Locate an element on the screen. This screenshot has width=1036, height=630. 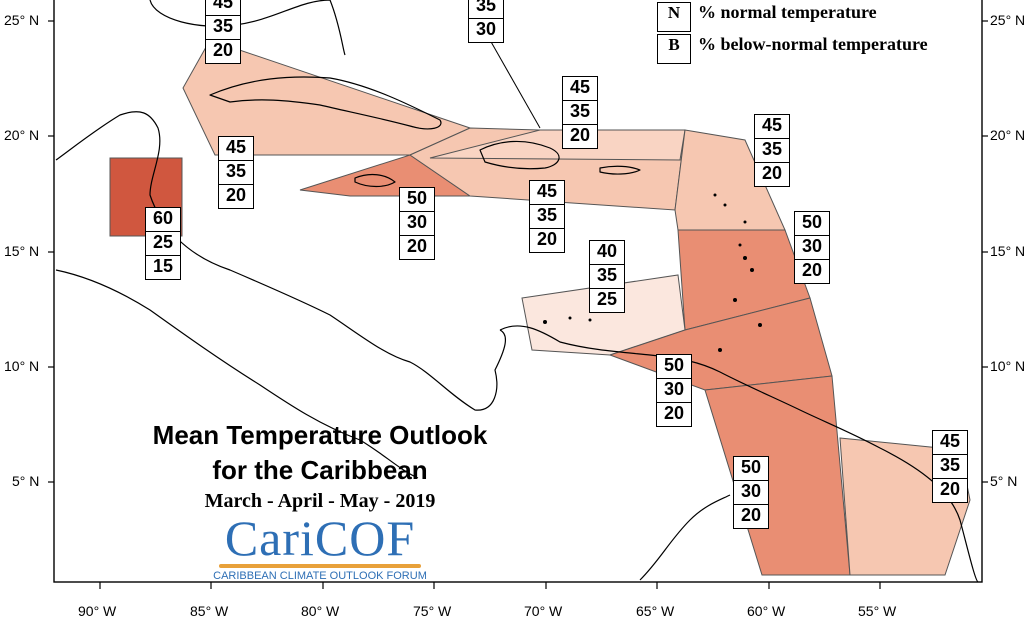
lon-tick-label: 60° W is located at coordinates (766, 611).